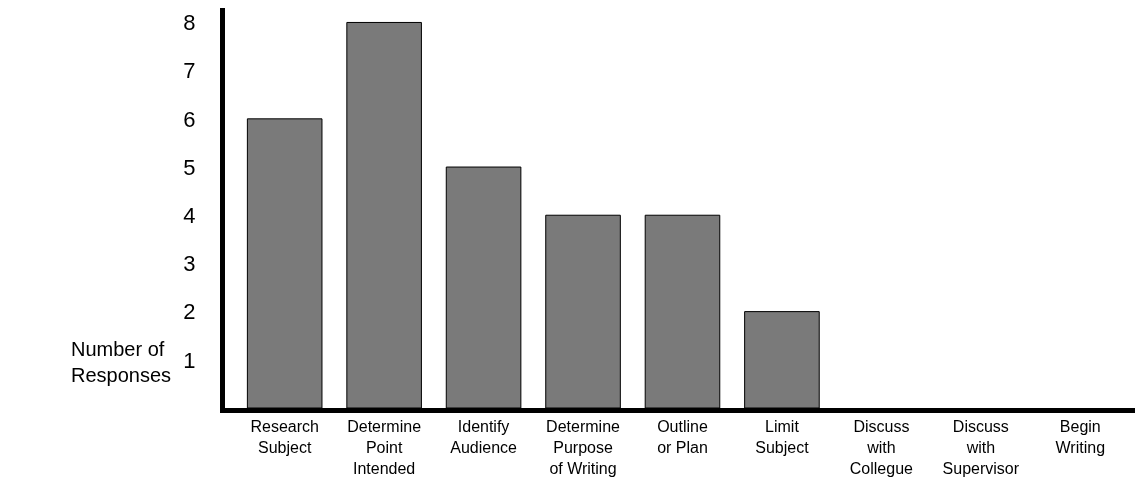 The height and width of the screenshot is (504, 1145). Describe the element at coordinates (384, 447) in the screenshot. I see `x-tick-label: Determine Point Intended` at that location.